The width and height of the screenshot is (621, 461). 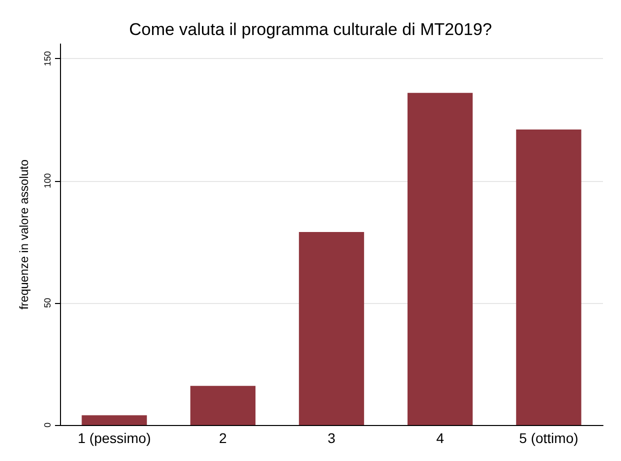 I want to click on y-axis-title: frequenze in valore assoluto, so click(x=24, y=234).